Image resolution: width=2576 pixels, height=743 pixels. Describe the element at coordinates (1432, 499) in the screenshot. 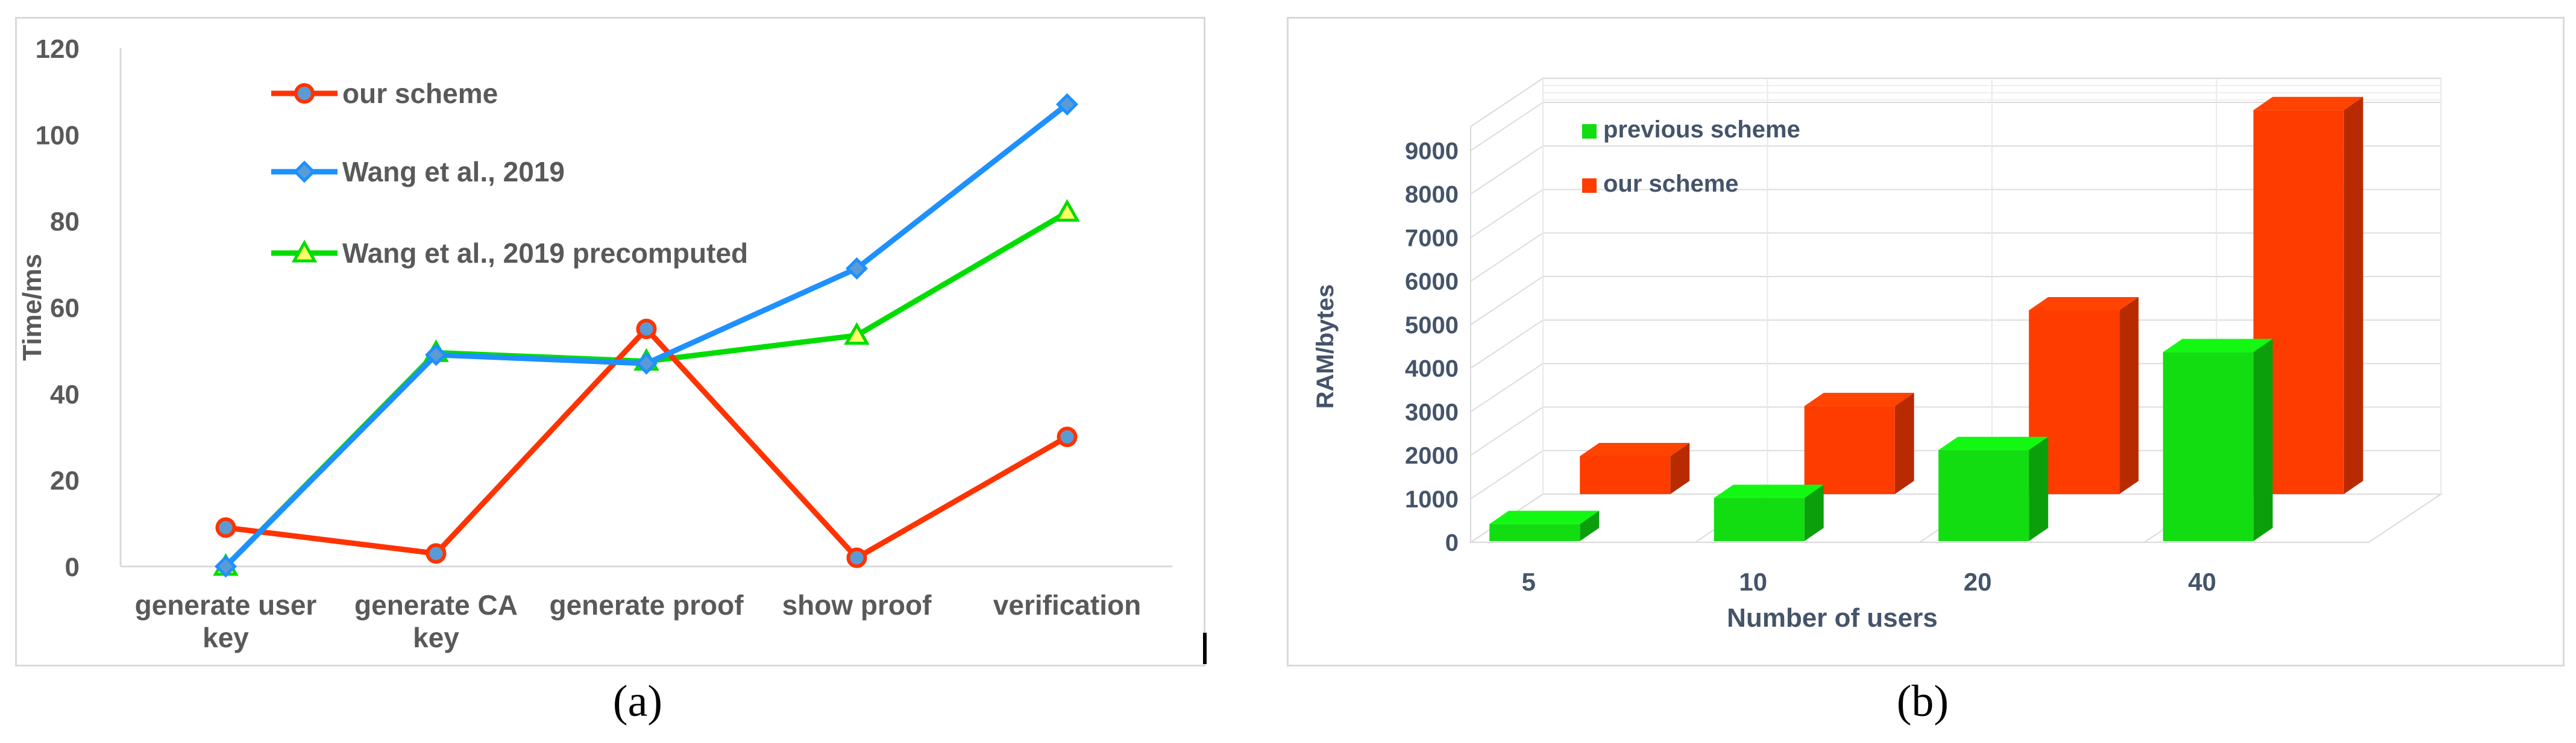

I see `y-tick-label: 1000` at that location.